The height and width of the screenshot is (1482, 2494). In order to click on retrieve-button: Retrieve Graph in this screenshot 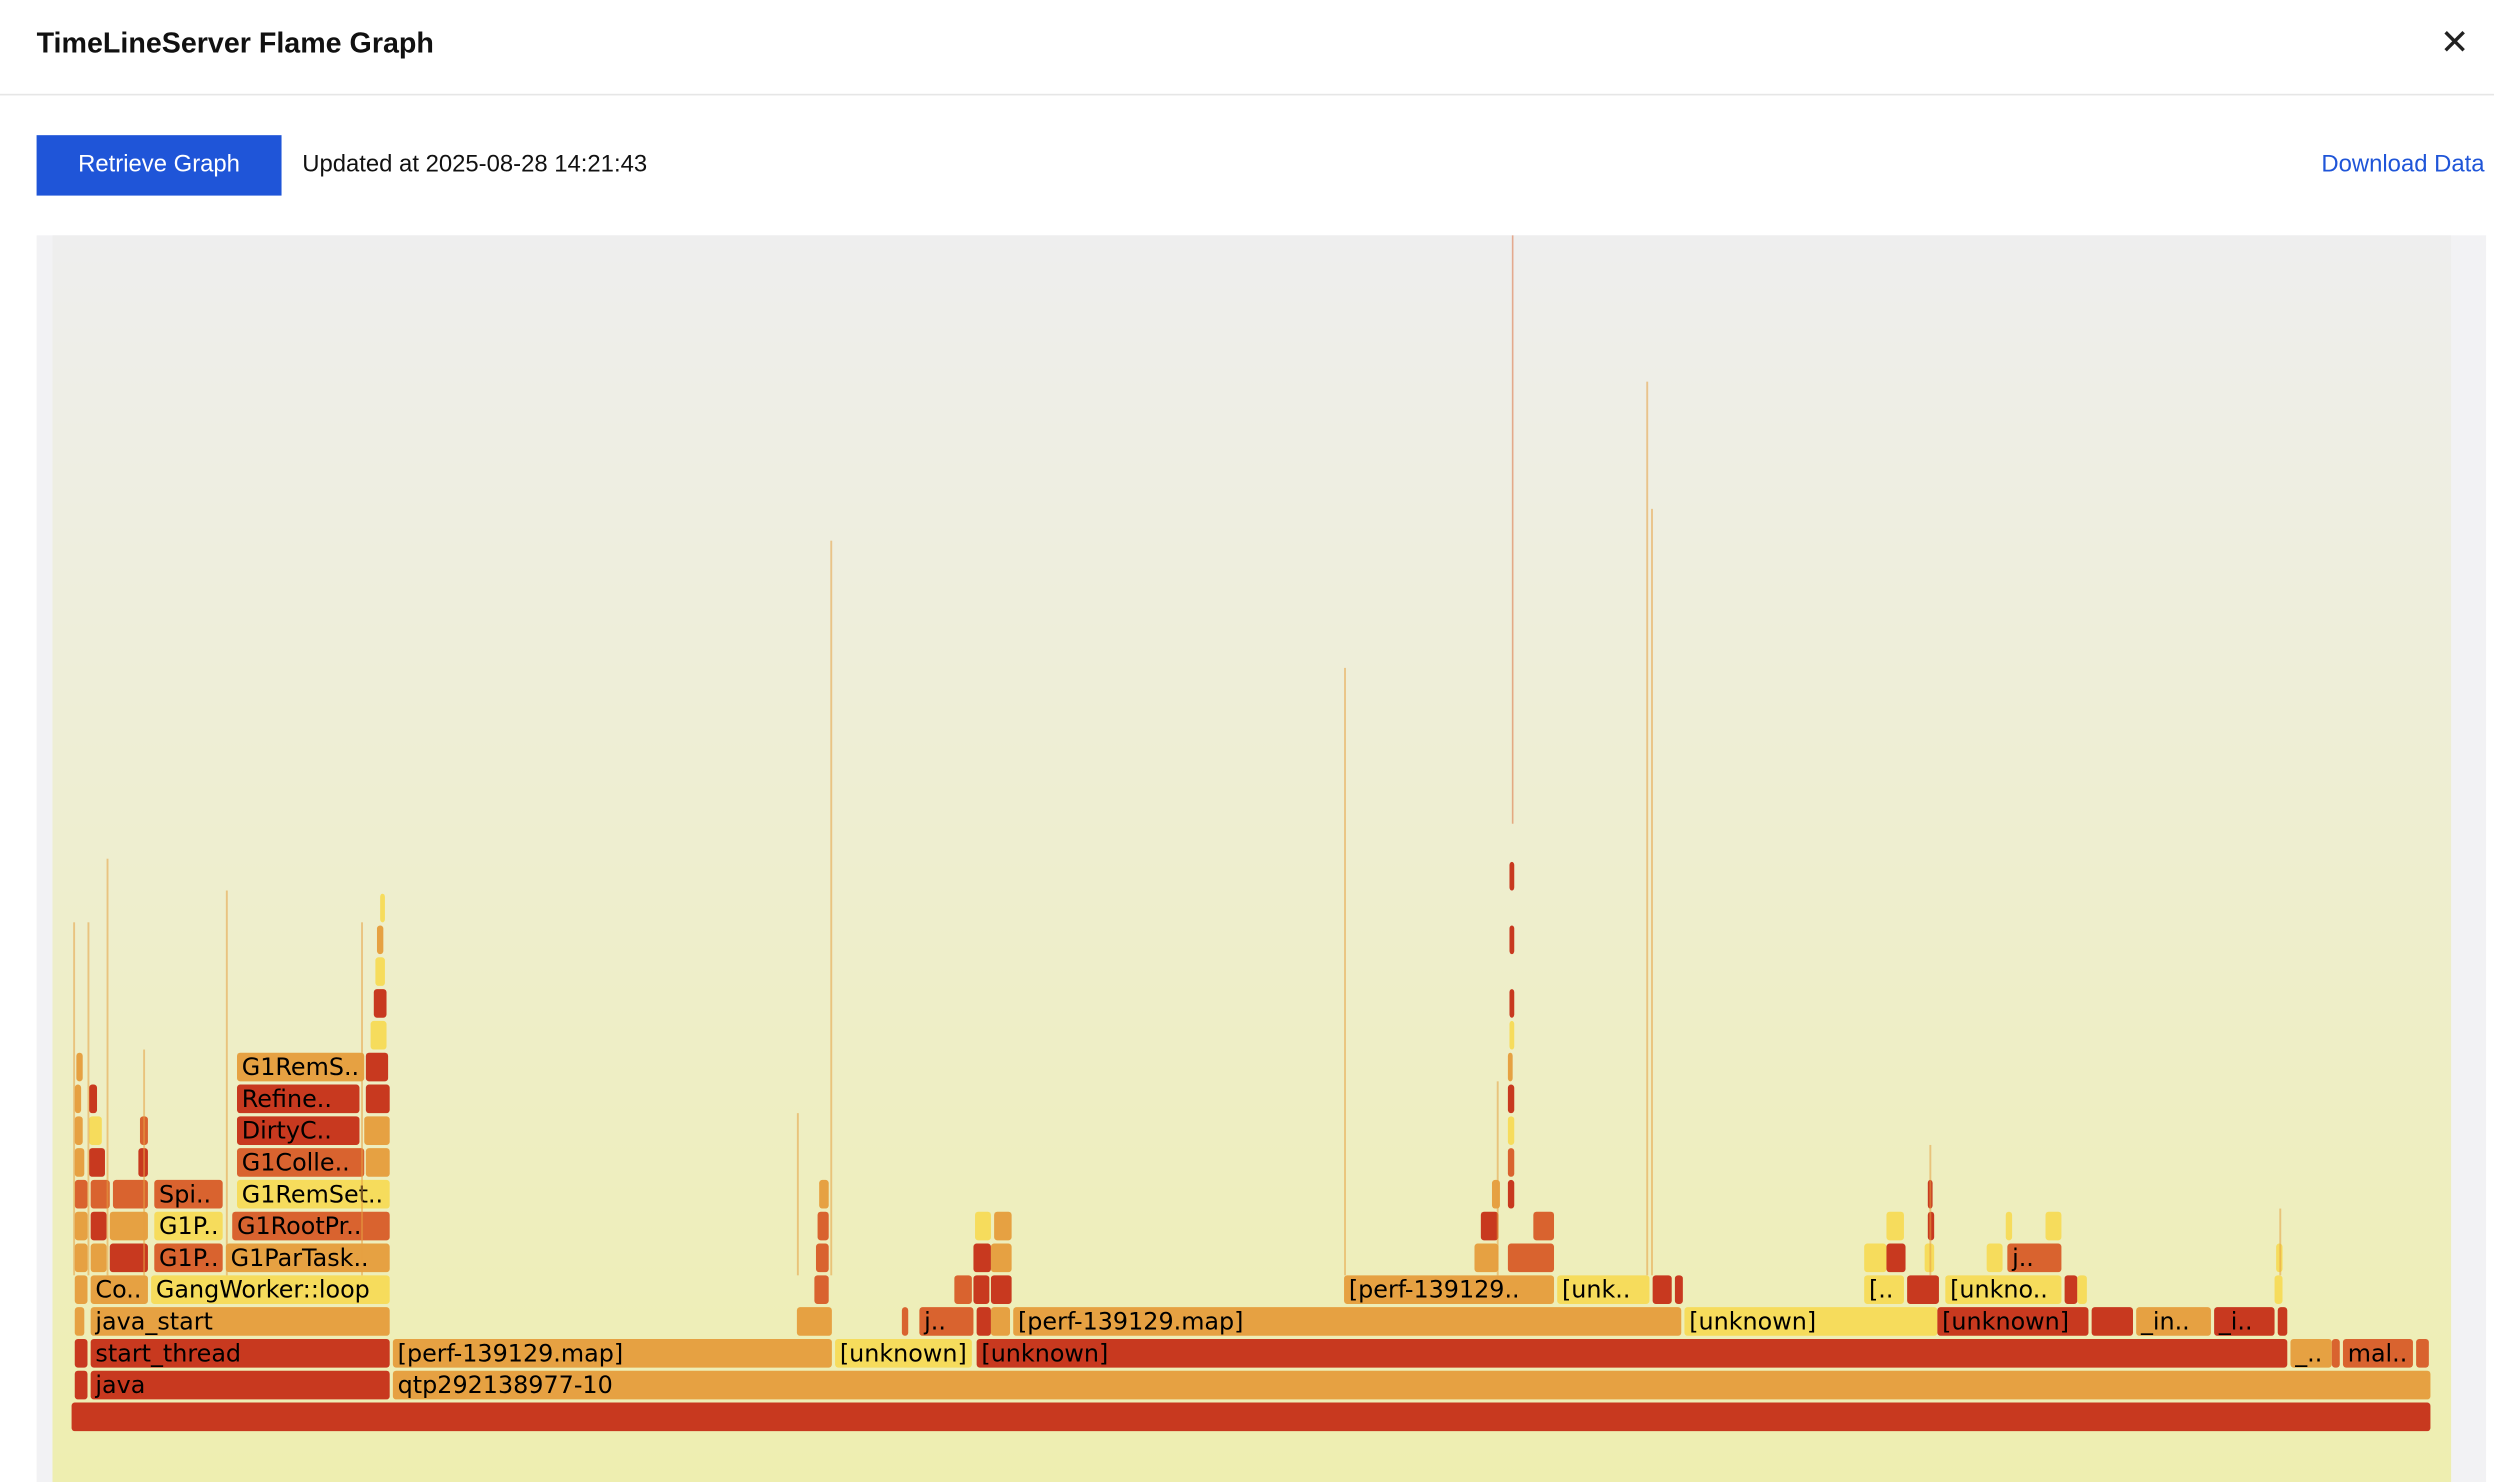, I will do `click(159, 165)`.